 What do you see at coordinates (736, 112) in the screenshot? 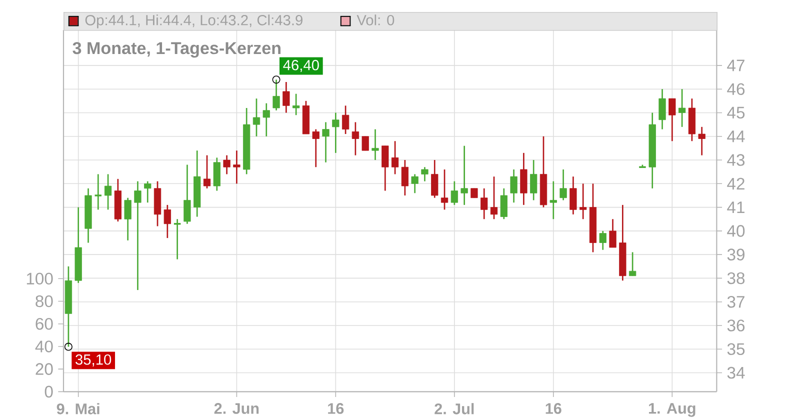
I see `y-tick-label: 45` at bounding box center [736, 112].